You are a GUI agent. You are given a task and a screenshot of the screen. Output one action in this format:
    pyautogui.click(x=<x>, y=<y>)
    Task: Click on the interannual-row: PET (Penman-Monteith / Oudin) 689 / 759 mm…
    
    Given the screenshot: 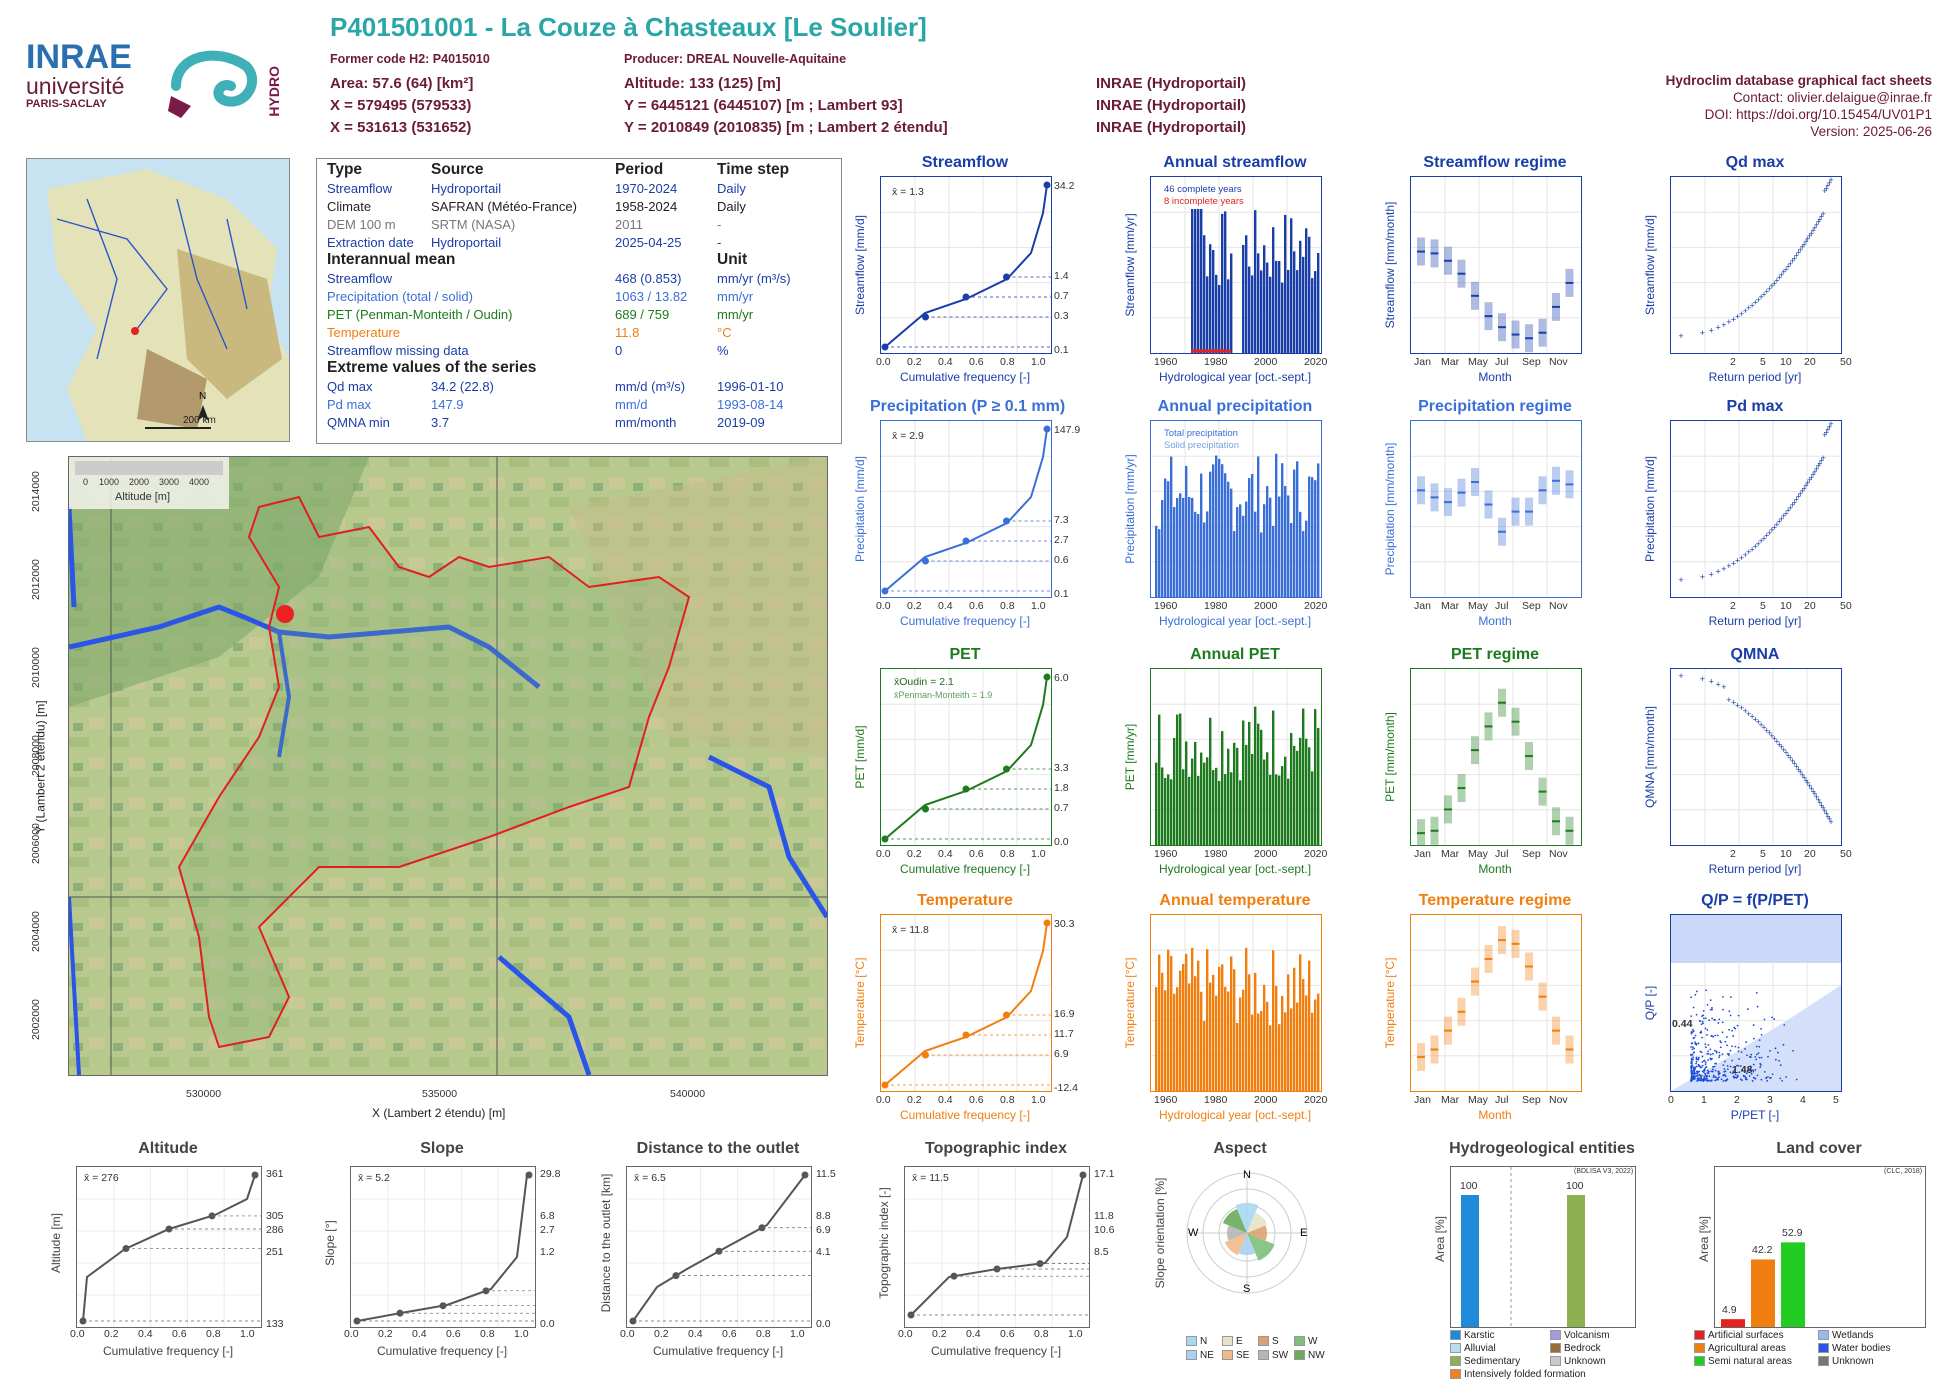 What is the action you would take?
    pyautogui.click(x=559, y=314)
    